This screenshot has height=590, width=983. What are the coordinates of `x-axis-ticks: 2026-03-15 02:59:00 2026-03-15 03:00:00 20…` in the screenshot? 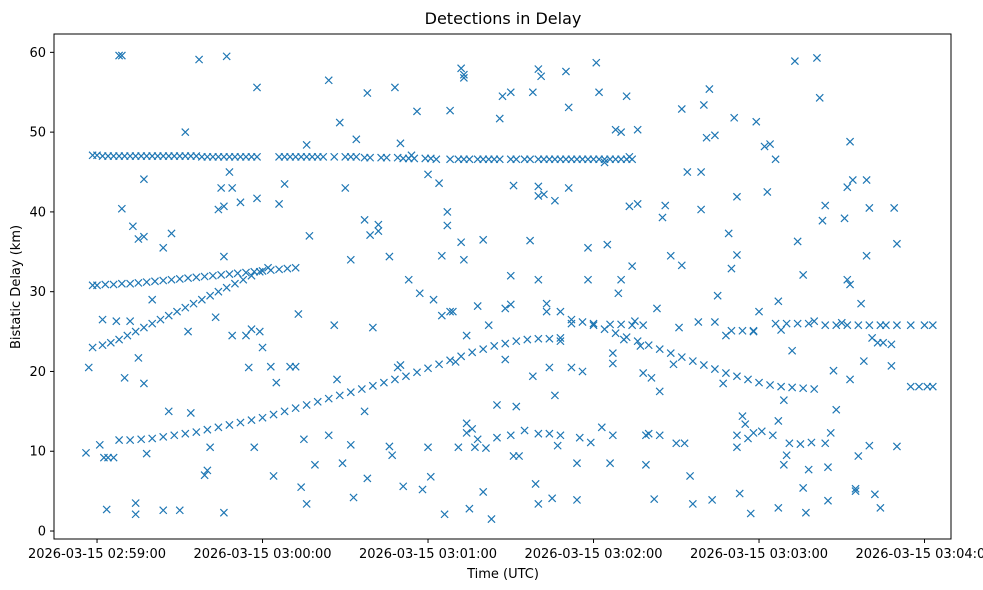 It's located at (505, 550).